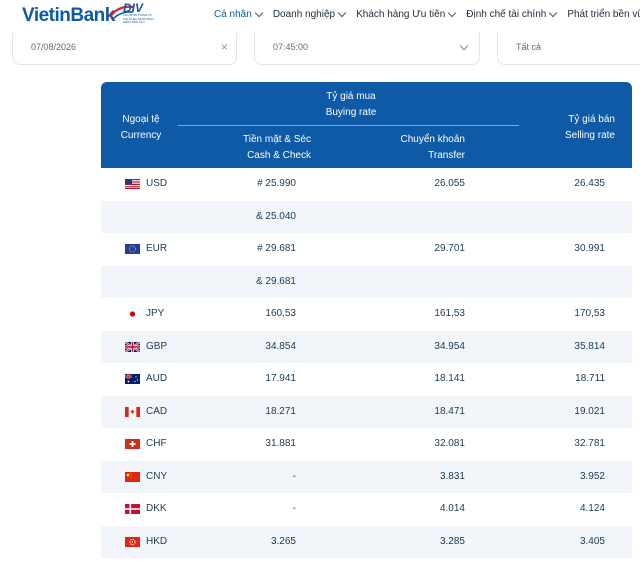 This screenshot has height=561, width=640. What do you see at coordinates (224, 47) in the screenshot?
I see `clear-icon: ×` at bounding box center [224, 47].